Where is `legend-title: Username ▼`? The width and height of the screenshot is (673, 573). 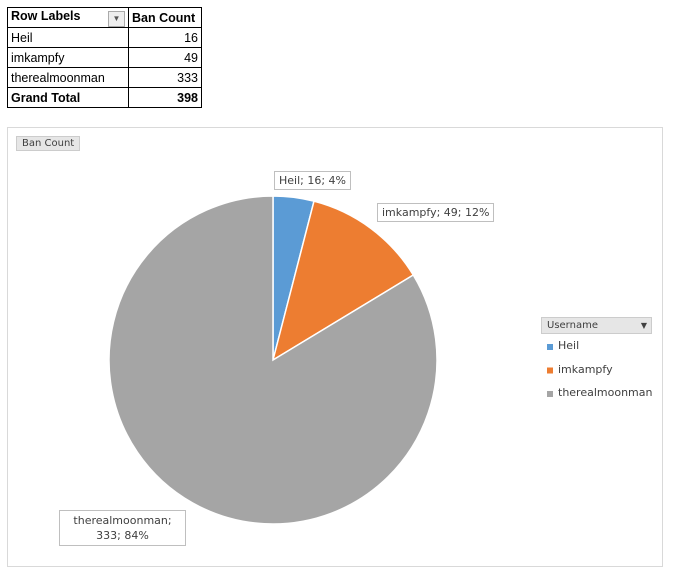 legend-title: Username ▼ is located at coordinates (596, 325).